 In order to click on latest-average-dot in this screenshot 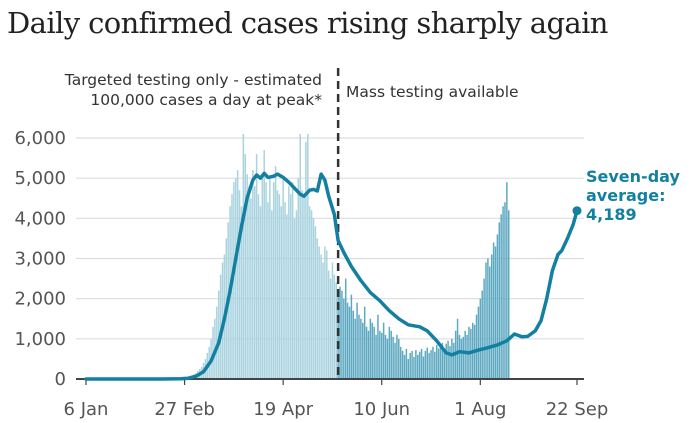, I will do `click(577, 211)`.